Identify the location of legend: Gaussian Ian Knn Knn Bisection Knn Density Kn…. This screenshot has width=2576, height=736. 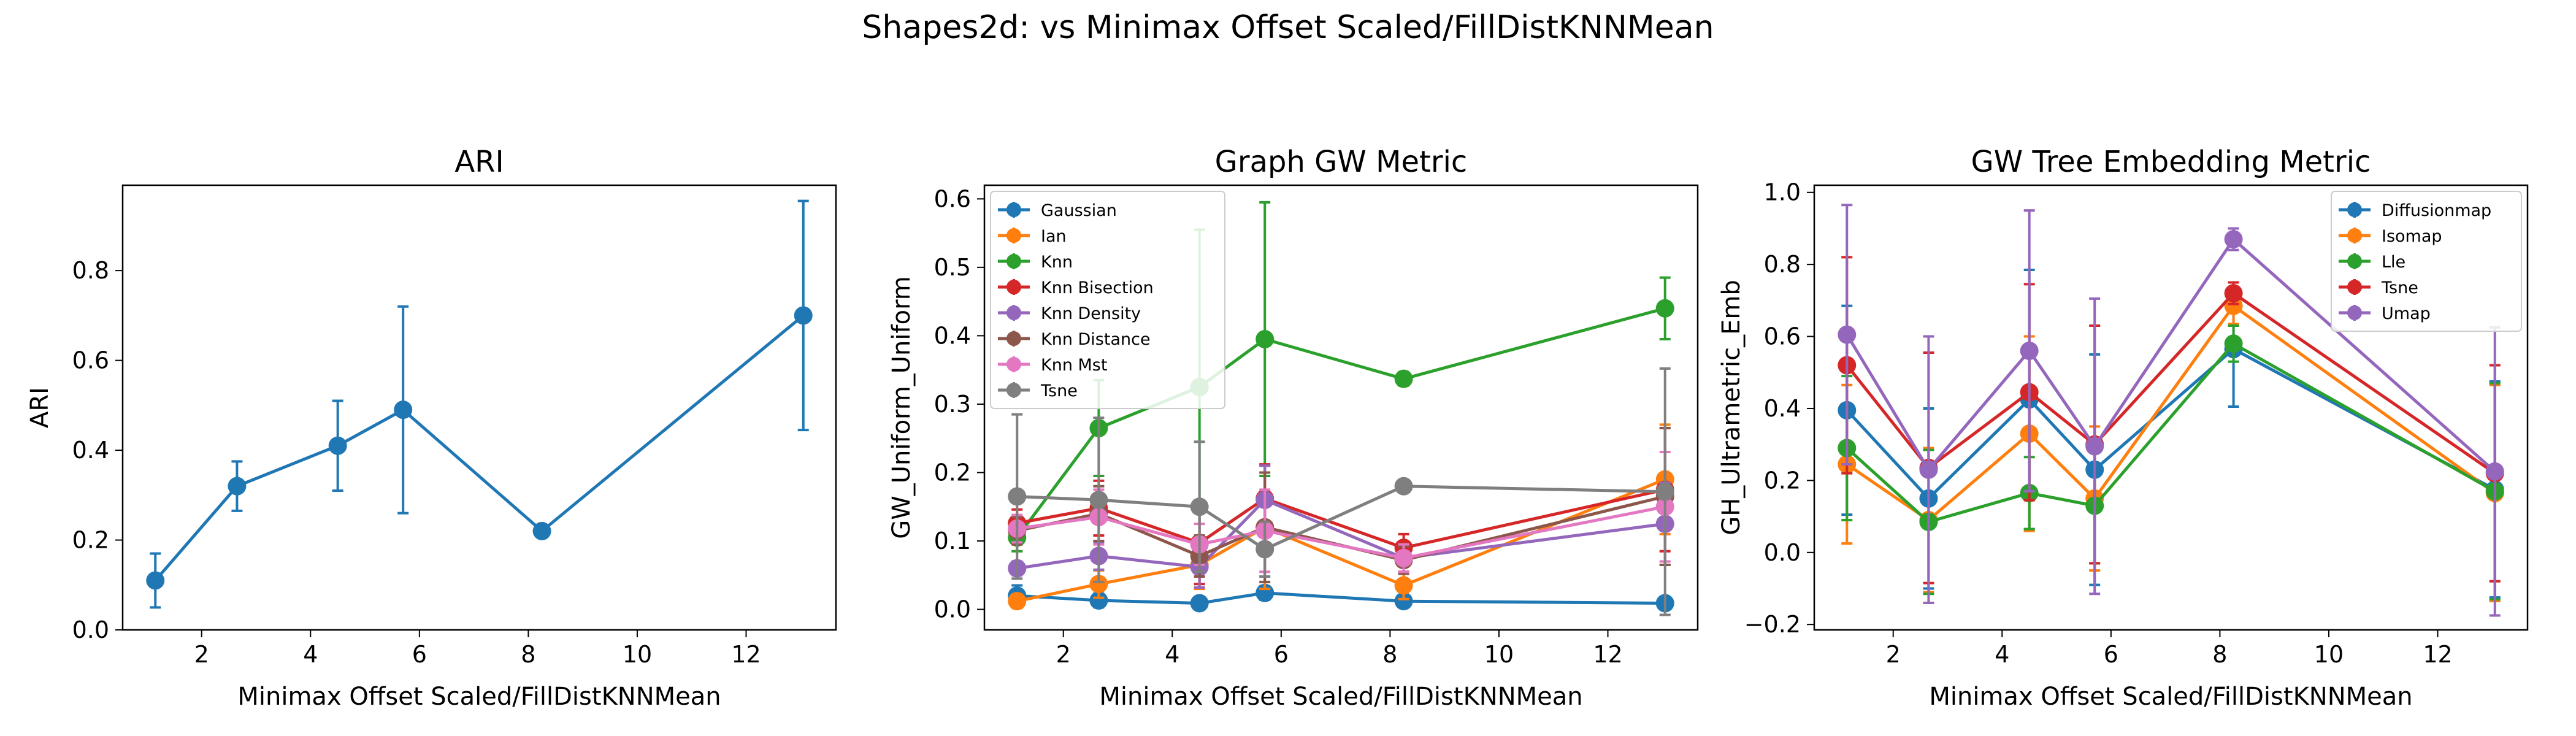
(1107, 300).